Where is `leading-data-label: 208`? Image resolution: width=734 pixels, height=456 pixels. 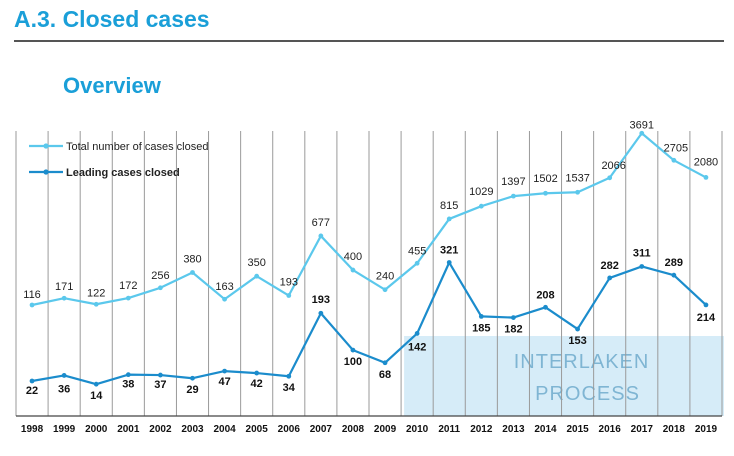 leading-data-label: 208 is located at coordinates (545, 295).